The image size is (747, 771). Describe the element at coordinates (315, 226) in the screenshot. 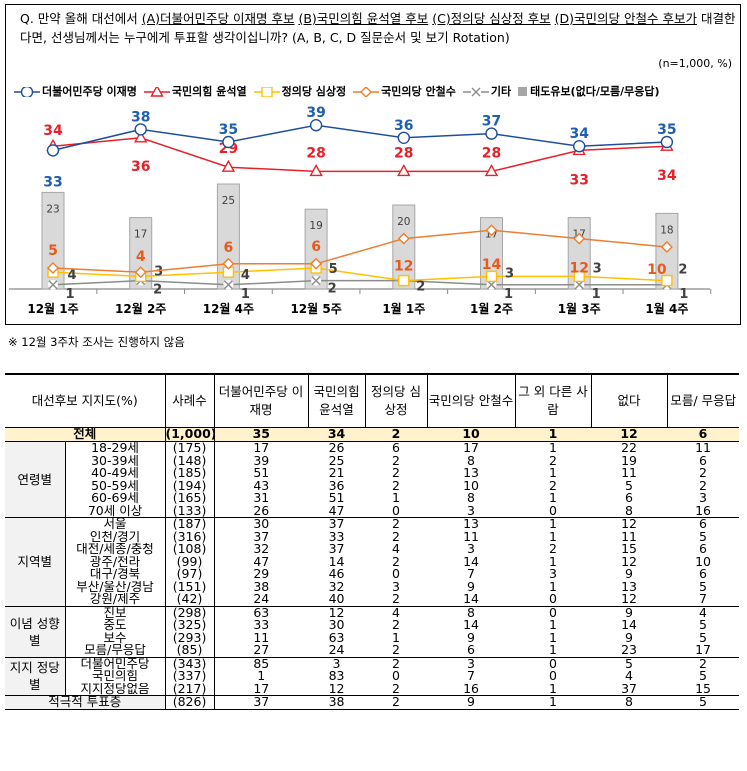

I see `bar-label: 19` at that location.